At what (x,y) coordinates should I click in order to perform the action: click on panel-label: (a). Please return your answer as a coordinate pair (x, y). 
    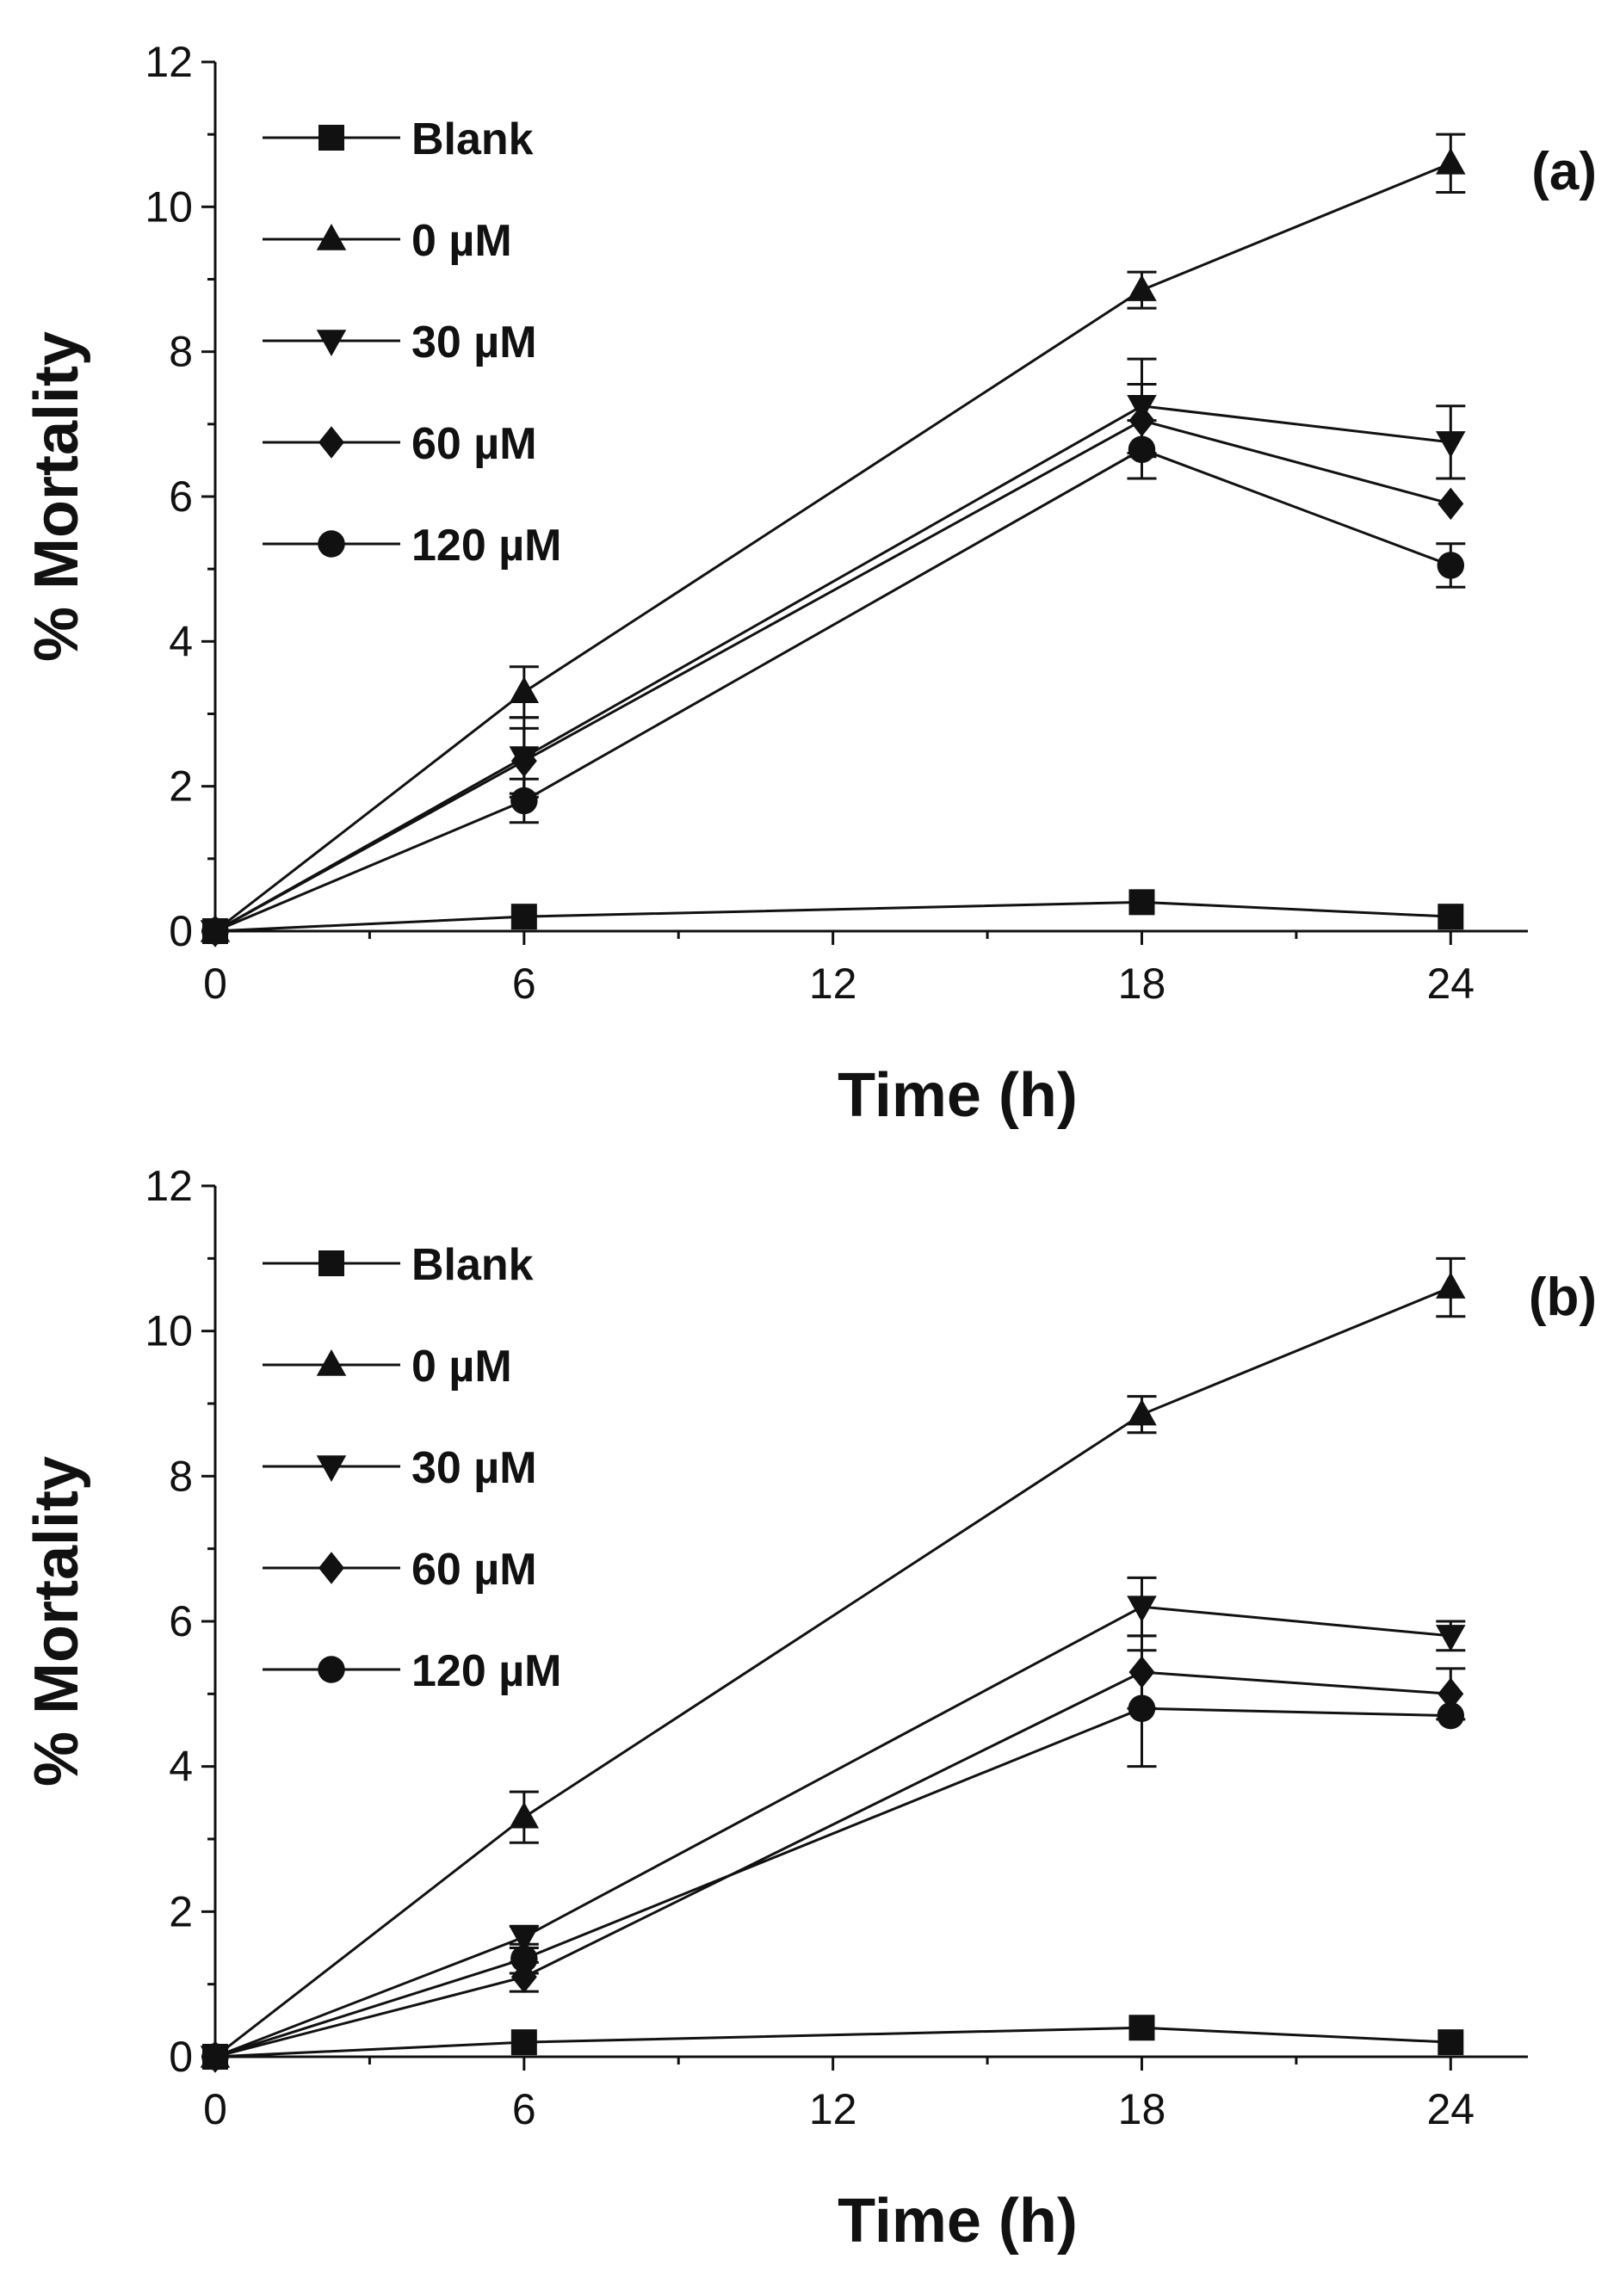
    Looking at the image, I should click on (1564, 171).